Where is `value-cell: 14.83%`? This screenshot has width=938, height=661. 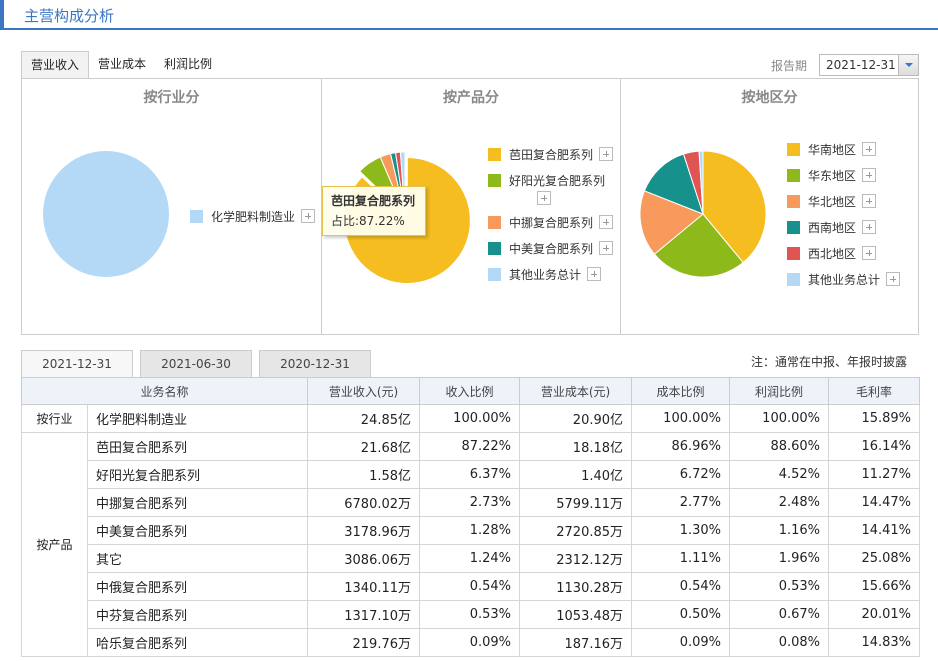 value-cell: 14.83% is located at coordinates (874, 642).